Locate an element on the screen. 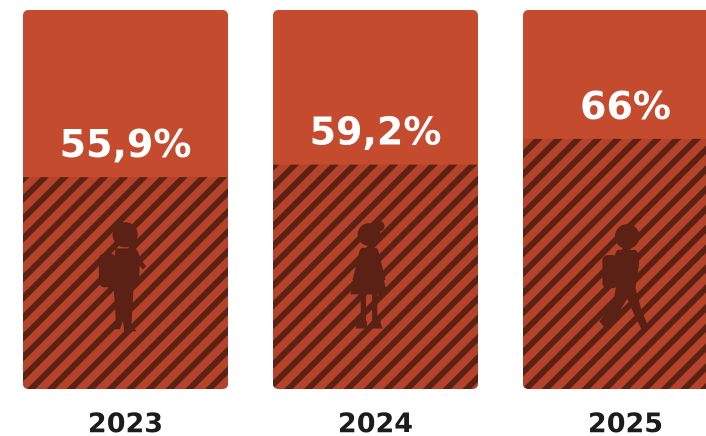  data-label: 59,2% is located at coordinates (376, 132).